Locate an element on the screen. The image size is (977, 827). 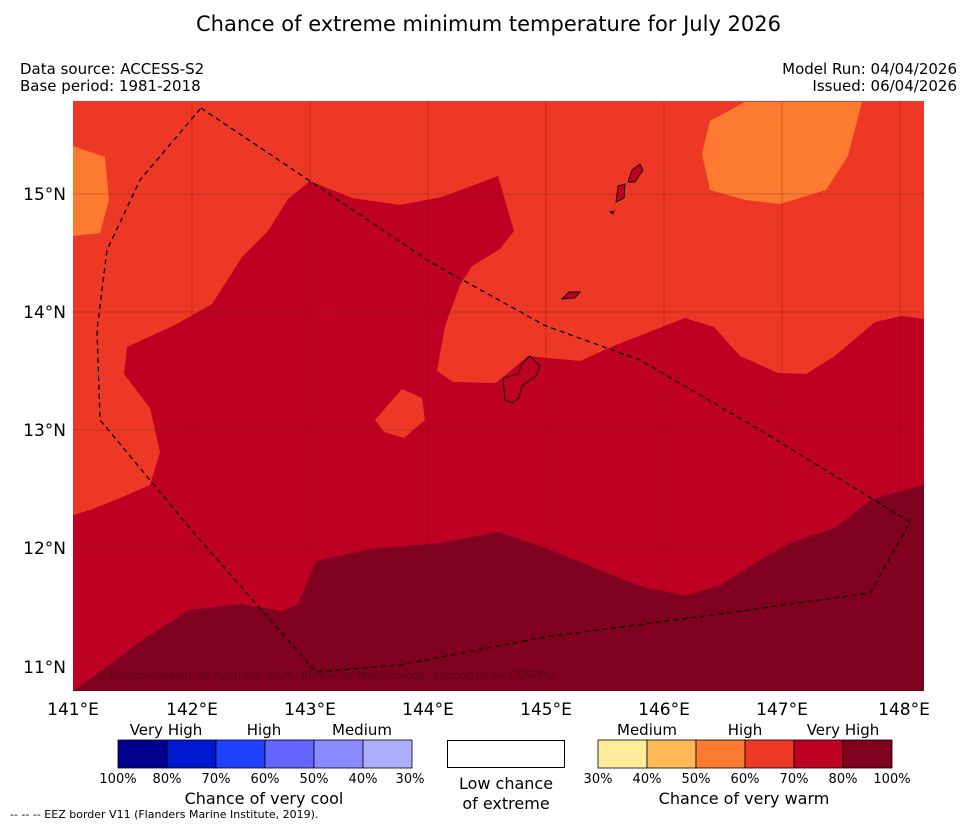
cool-swatches is located at coordinates (265, 754).